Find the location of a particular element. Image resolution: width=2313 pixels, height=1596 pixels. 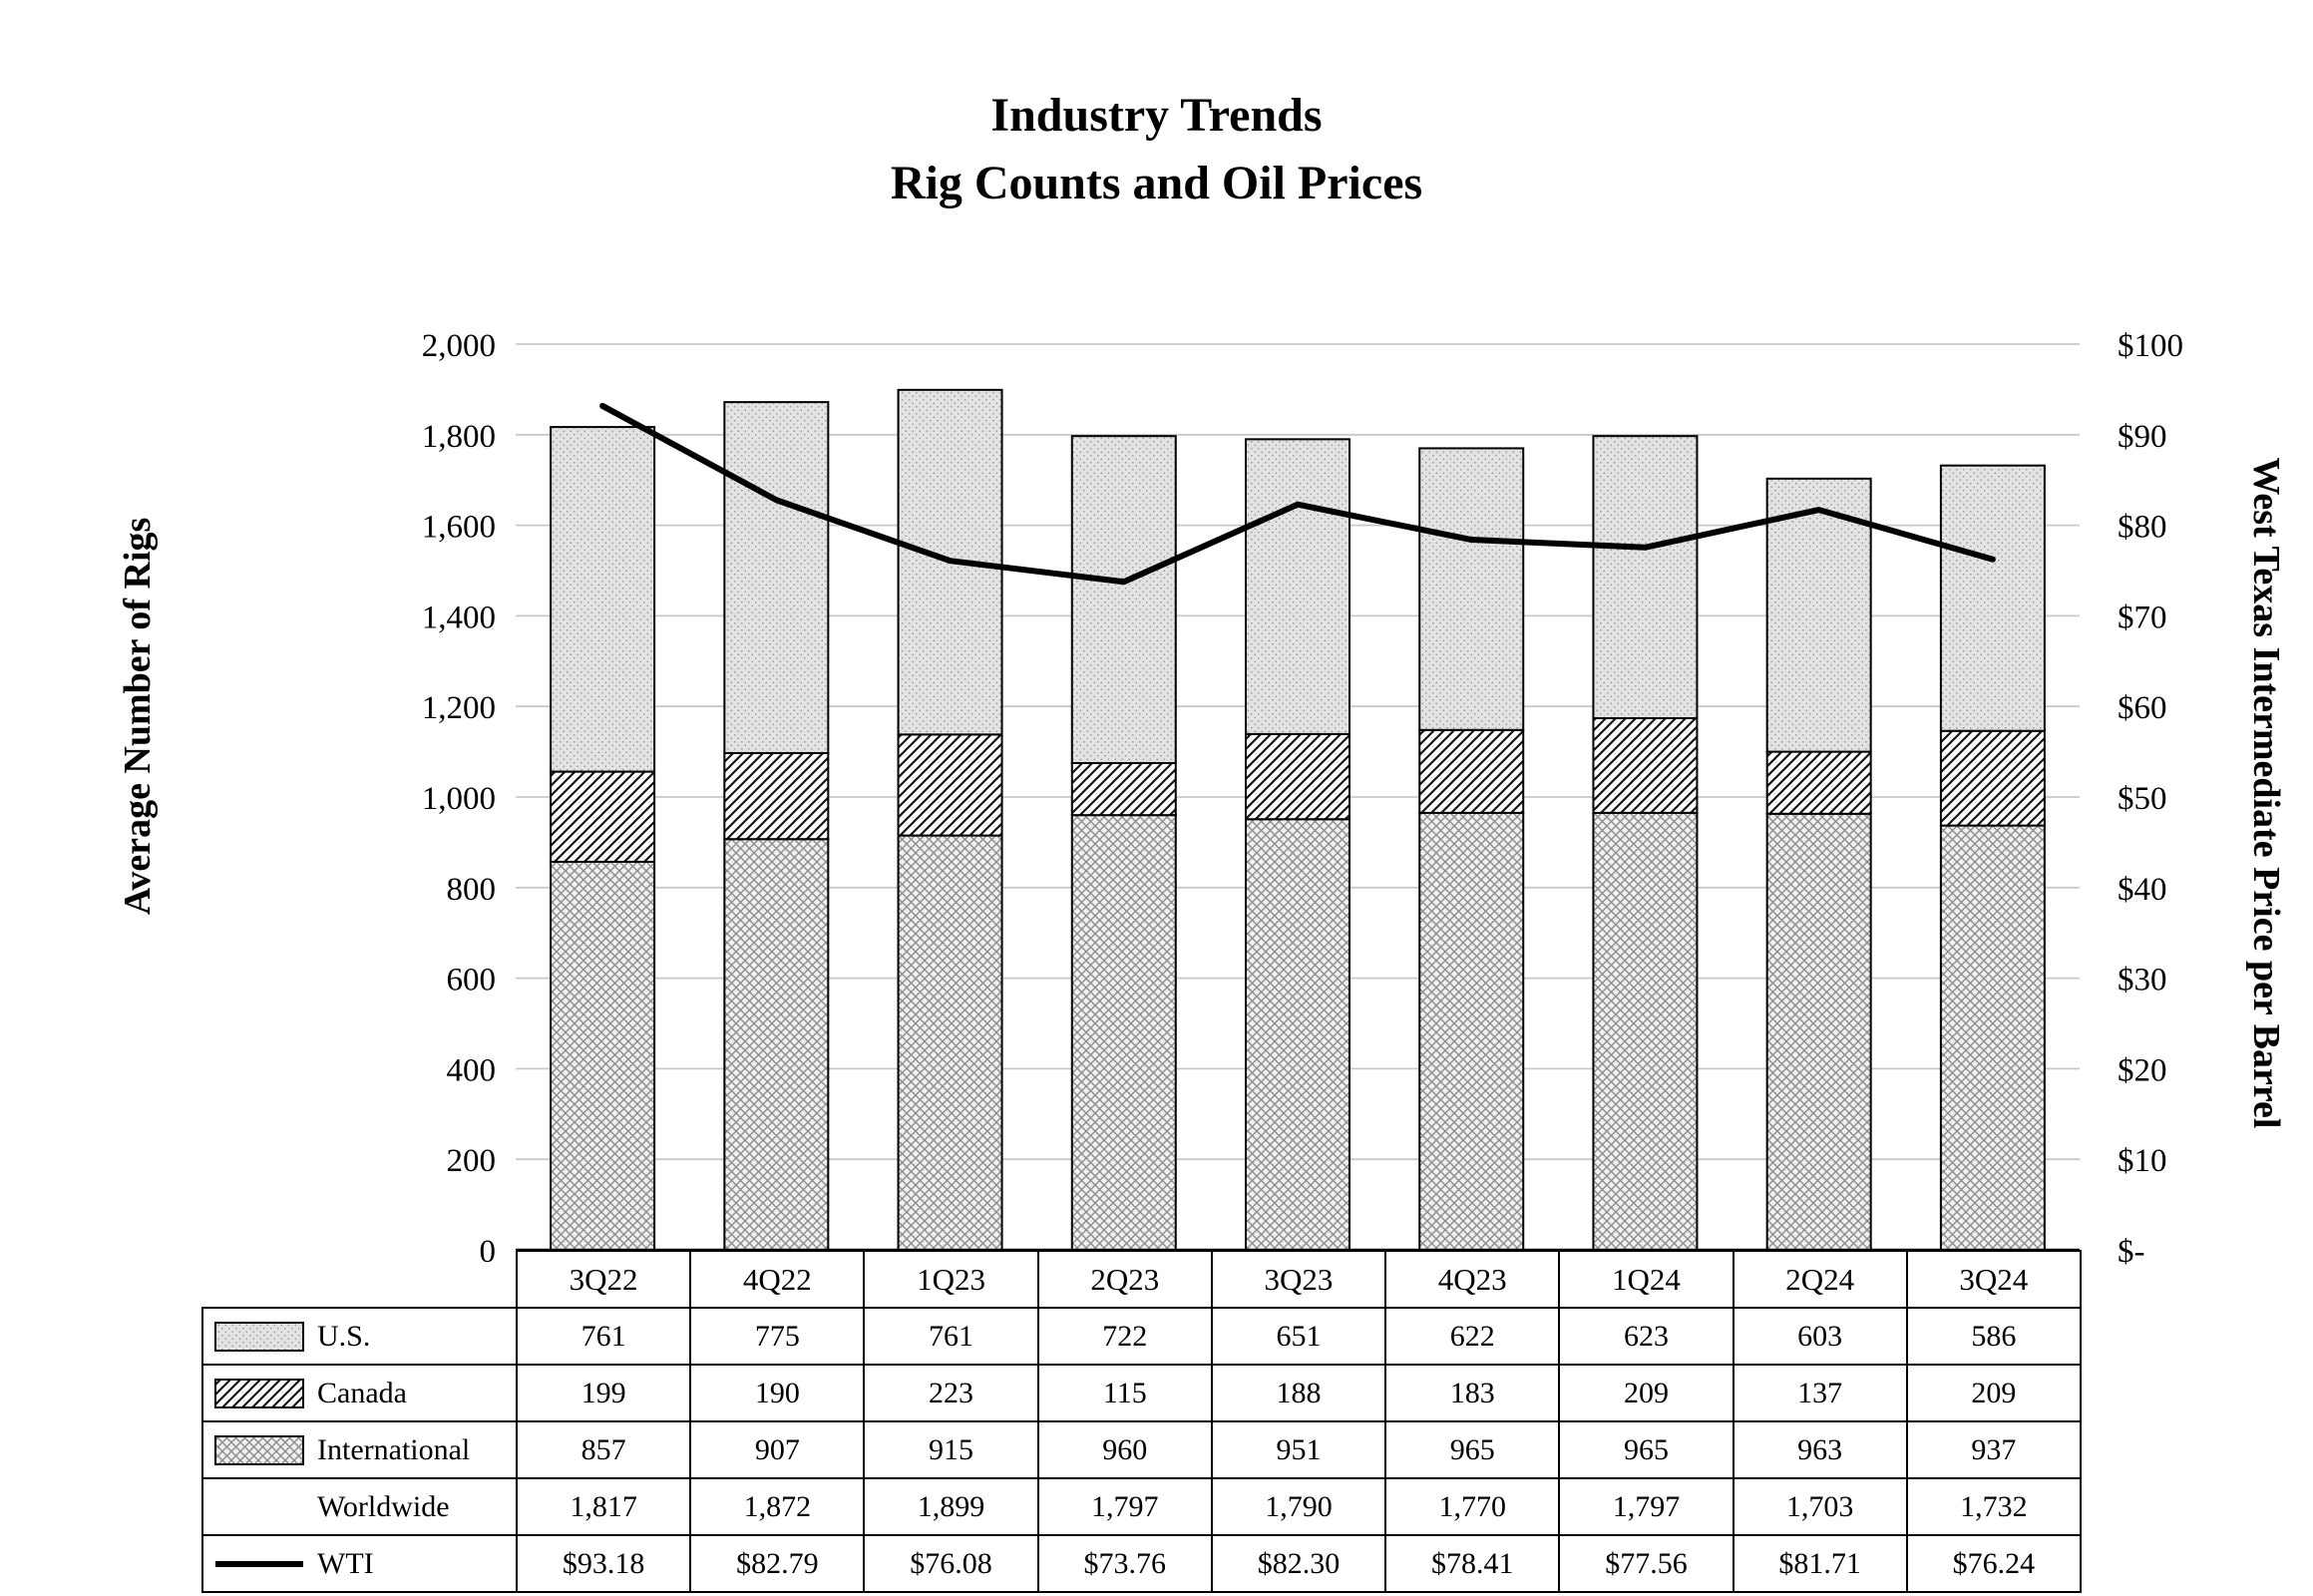

table-value-cell: 190 is located at coordinates (777, 1393).